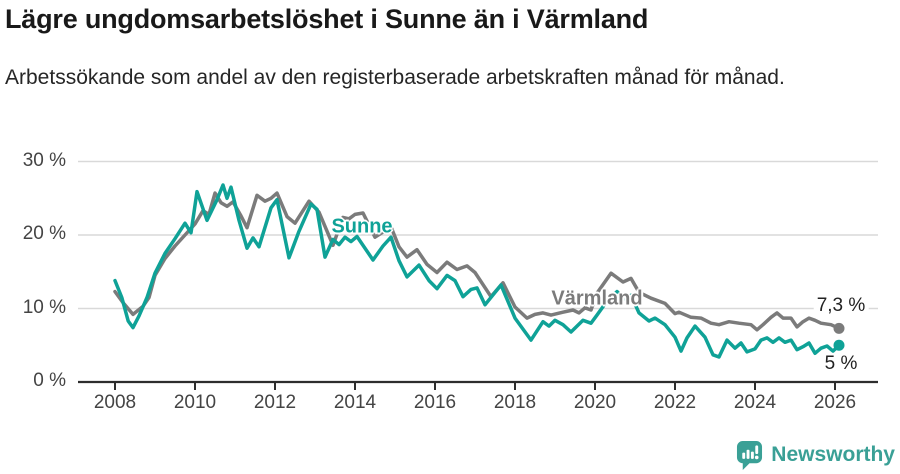 The height and width of the screenshot is (474, 900). What do you see at coordinates (44, 233) in the screenshot?
I see `y-tick-label-20: 20 %` at bounding box center [44, 233].